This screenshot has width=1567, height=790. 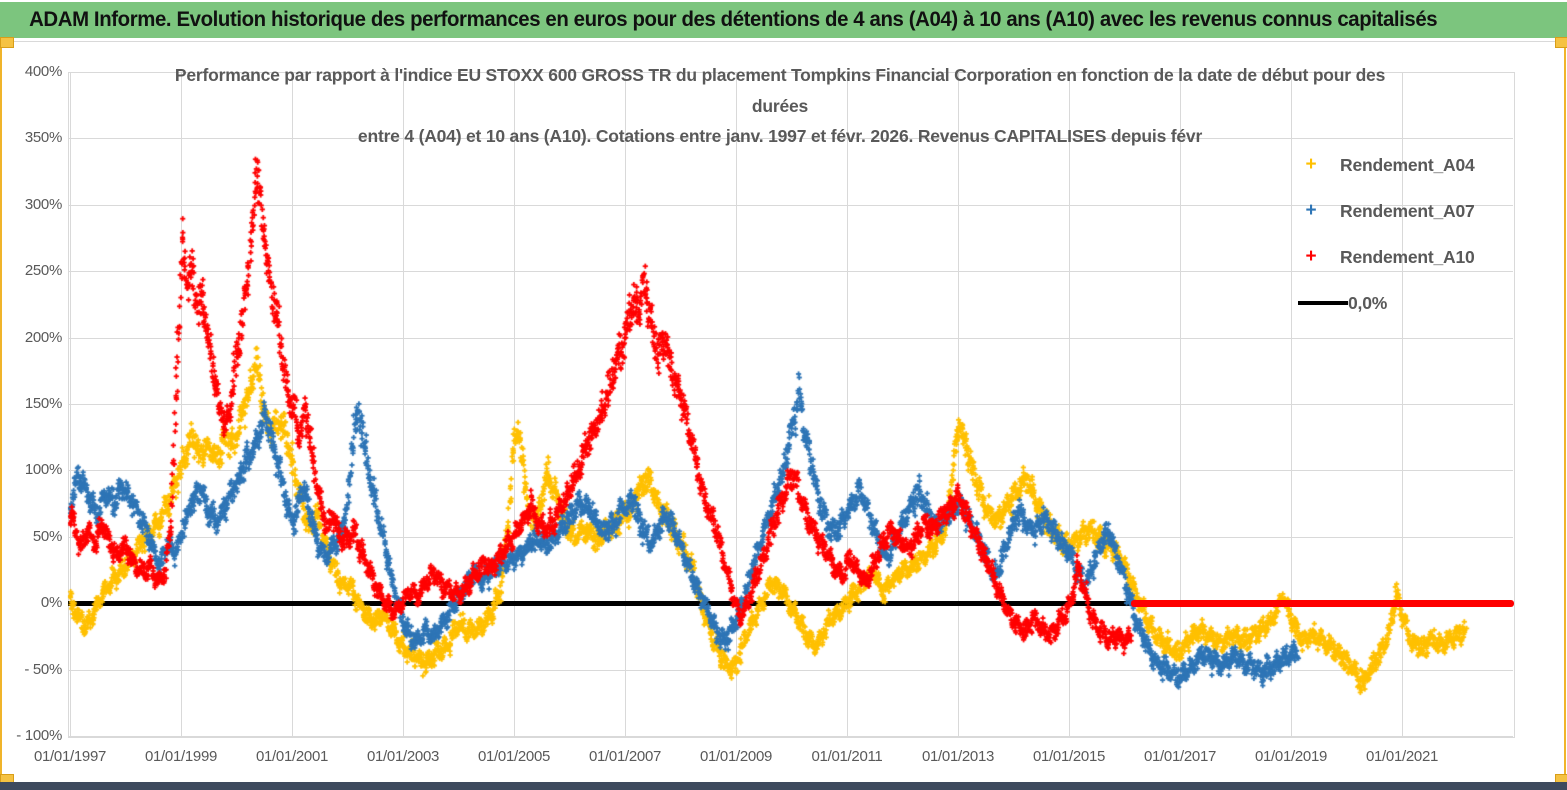 What do you see at coordinates (1407, 256) in the screenshot?
I see `legend-label: Rendement_A10` at bounding box center [1407, 256].